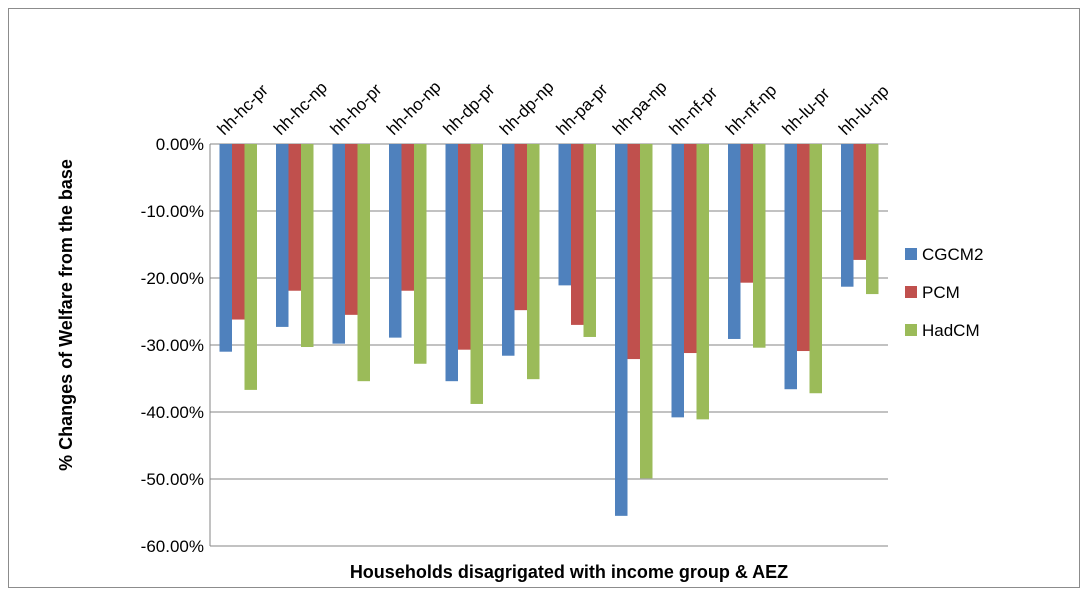 Image resolution: width=1089 pixels, height=596 pixels. Describe the element at coordinates (508, 250) in the screenshot. I see `bar-cgcm2-hh-dp-np` at that location.